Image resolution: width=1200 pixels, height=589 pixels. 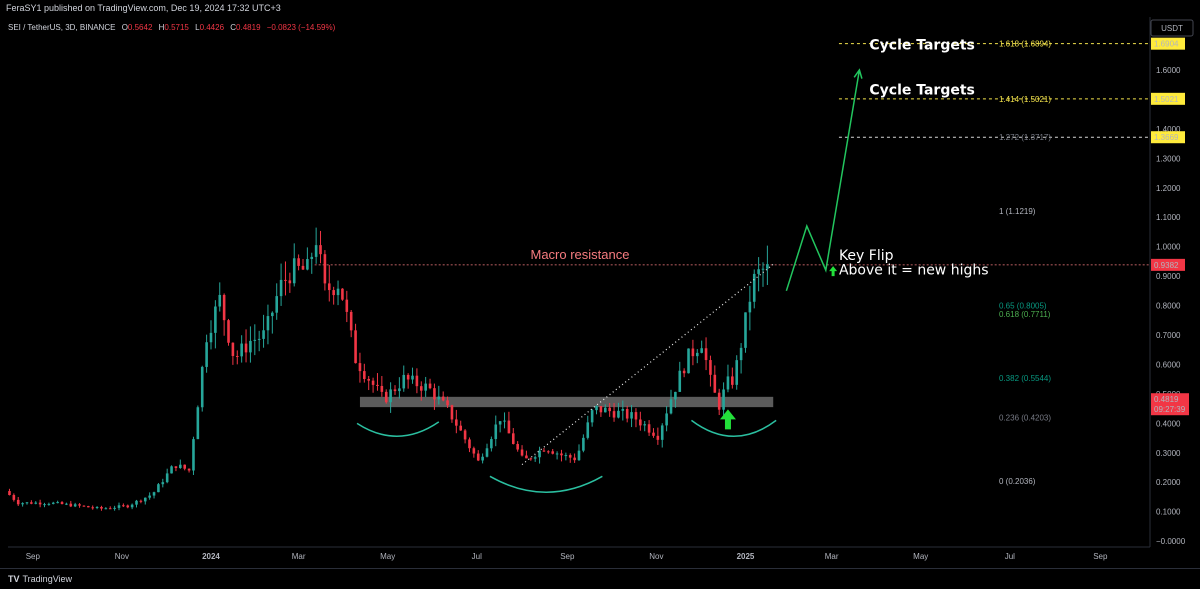 What do you see at coordinates (833, 271) in the screenshot?
I see `up-arrow-marker-icon` at bounding box center [833, 271].